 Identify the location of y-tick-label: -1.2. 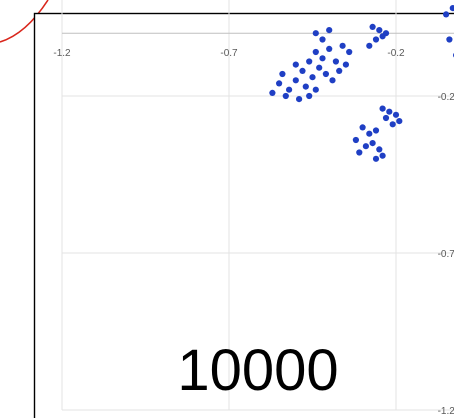
(446, 411).